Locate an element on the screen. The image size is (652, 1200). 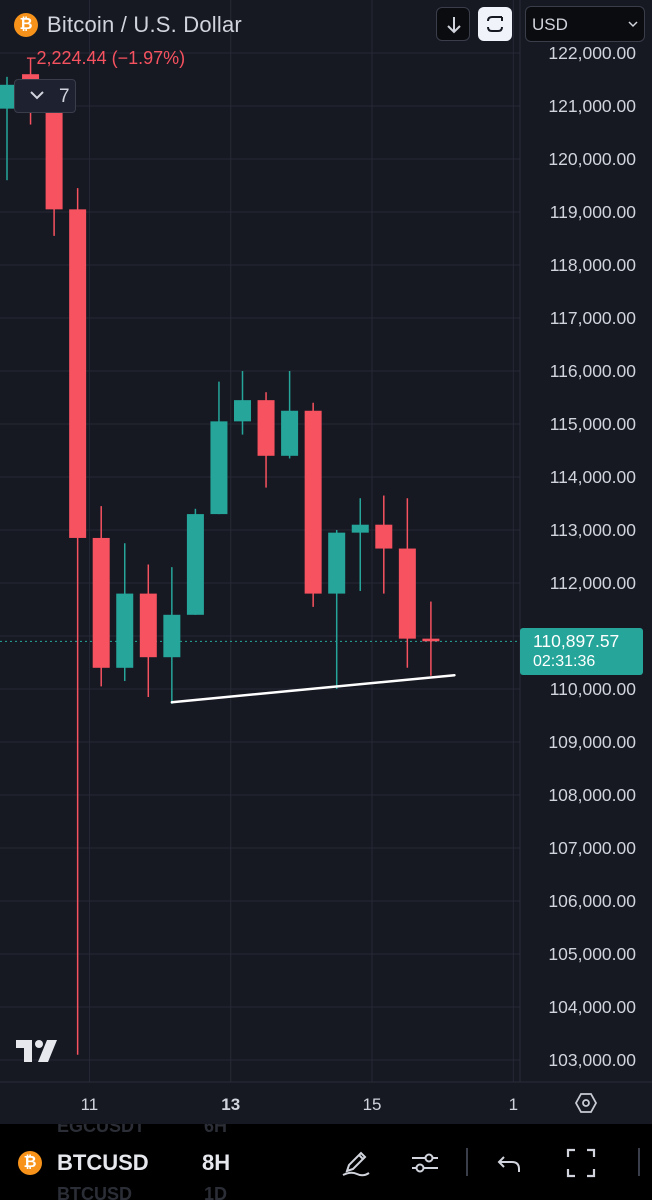
indicators-sliders-icon is located at coordinates (425, 1163).